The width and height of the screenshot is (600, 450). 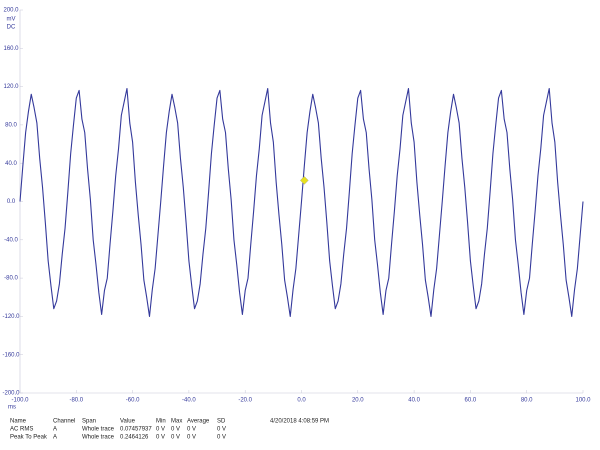 I want to click on y-tick-label: 200.0, so click(x=11, y=11).